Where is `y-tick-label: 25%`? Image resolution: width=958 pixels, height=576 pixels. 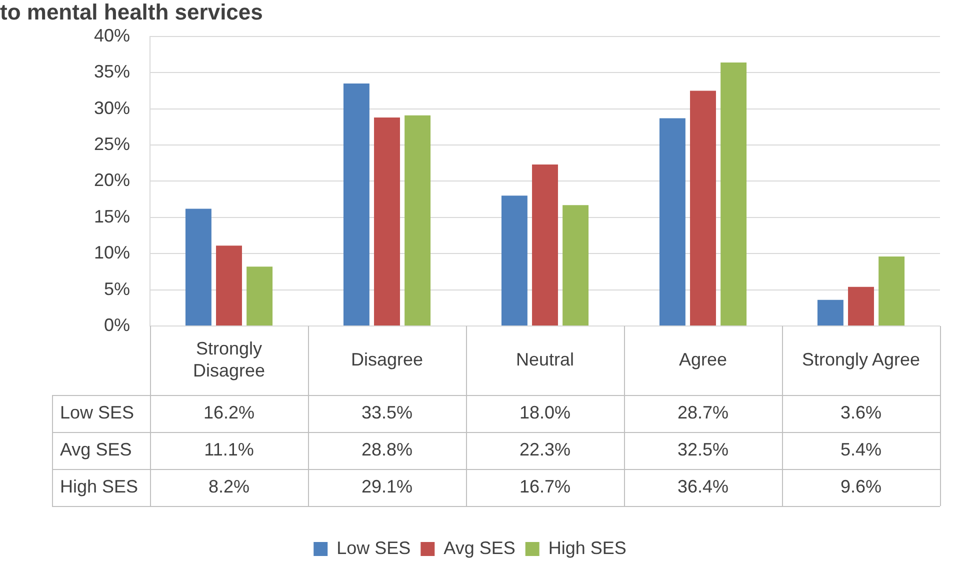 y-tick-label: 25% is located at coordinates (112, 144).